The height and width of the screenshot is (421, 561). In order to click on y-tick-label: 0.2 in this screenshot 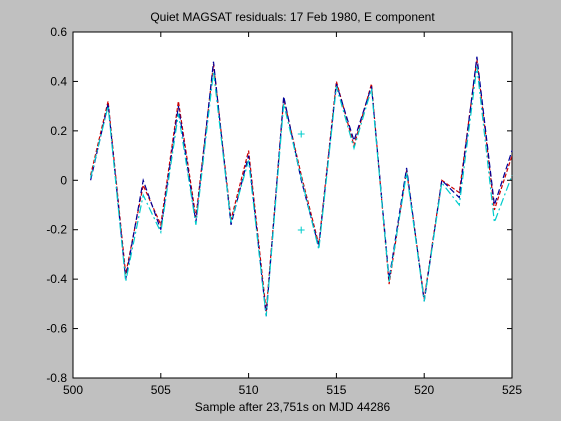, I will do `click(58, 131)`.